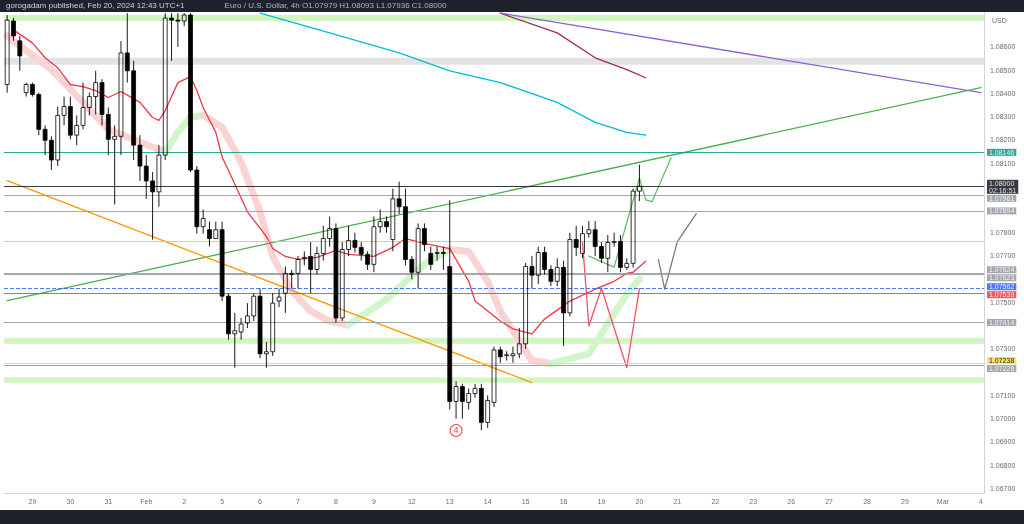  What do you see at coordinates (456, 430) in the screenshot?
I see `annotation: 4` at bounding box center [456, 430].